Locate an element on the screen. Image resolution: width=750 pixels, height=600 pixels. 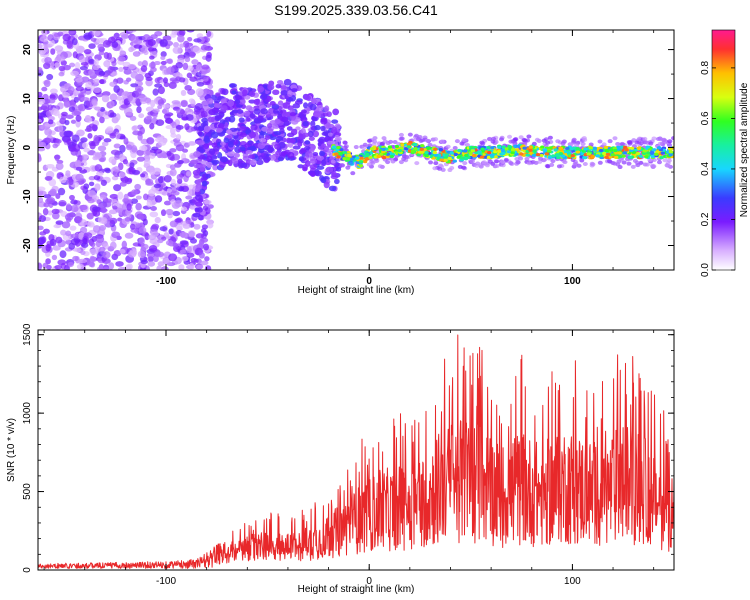
x-tick-label: -100 is located at coordinates (166, 281).